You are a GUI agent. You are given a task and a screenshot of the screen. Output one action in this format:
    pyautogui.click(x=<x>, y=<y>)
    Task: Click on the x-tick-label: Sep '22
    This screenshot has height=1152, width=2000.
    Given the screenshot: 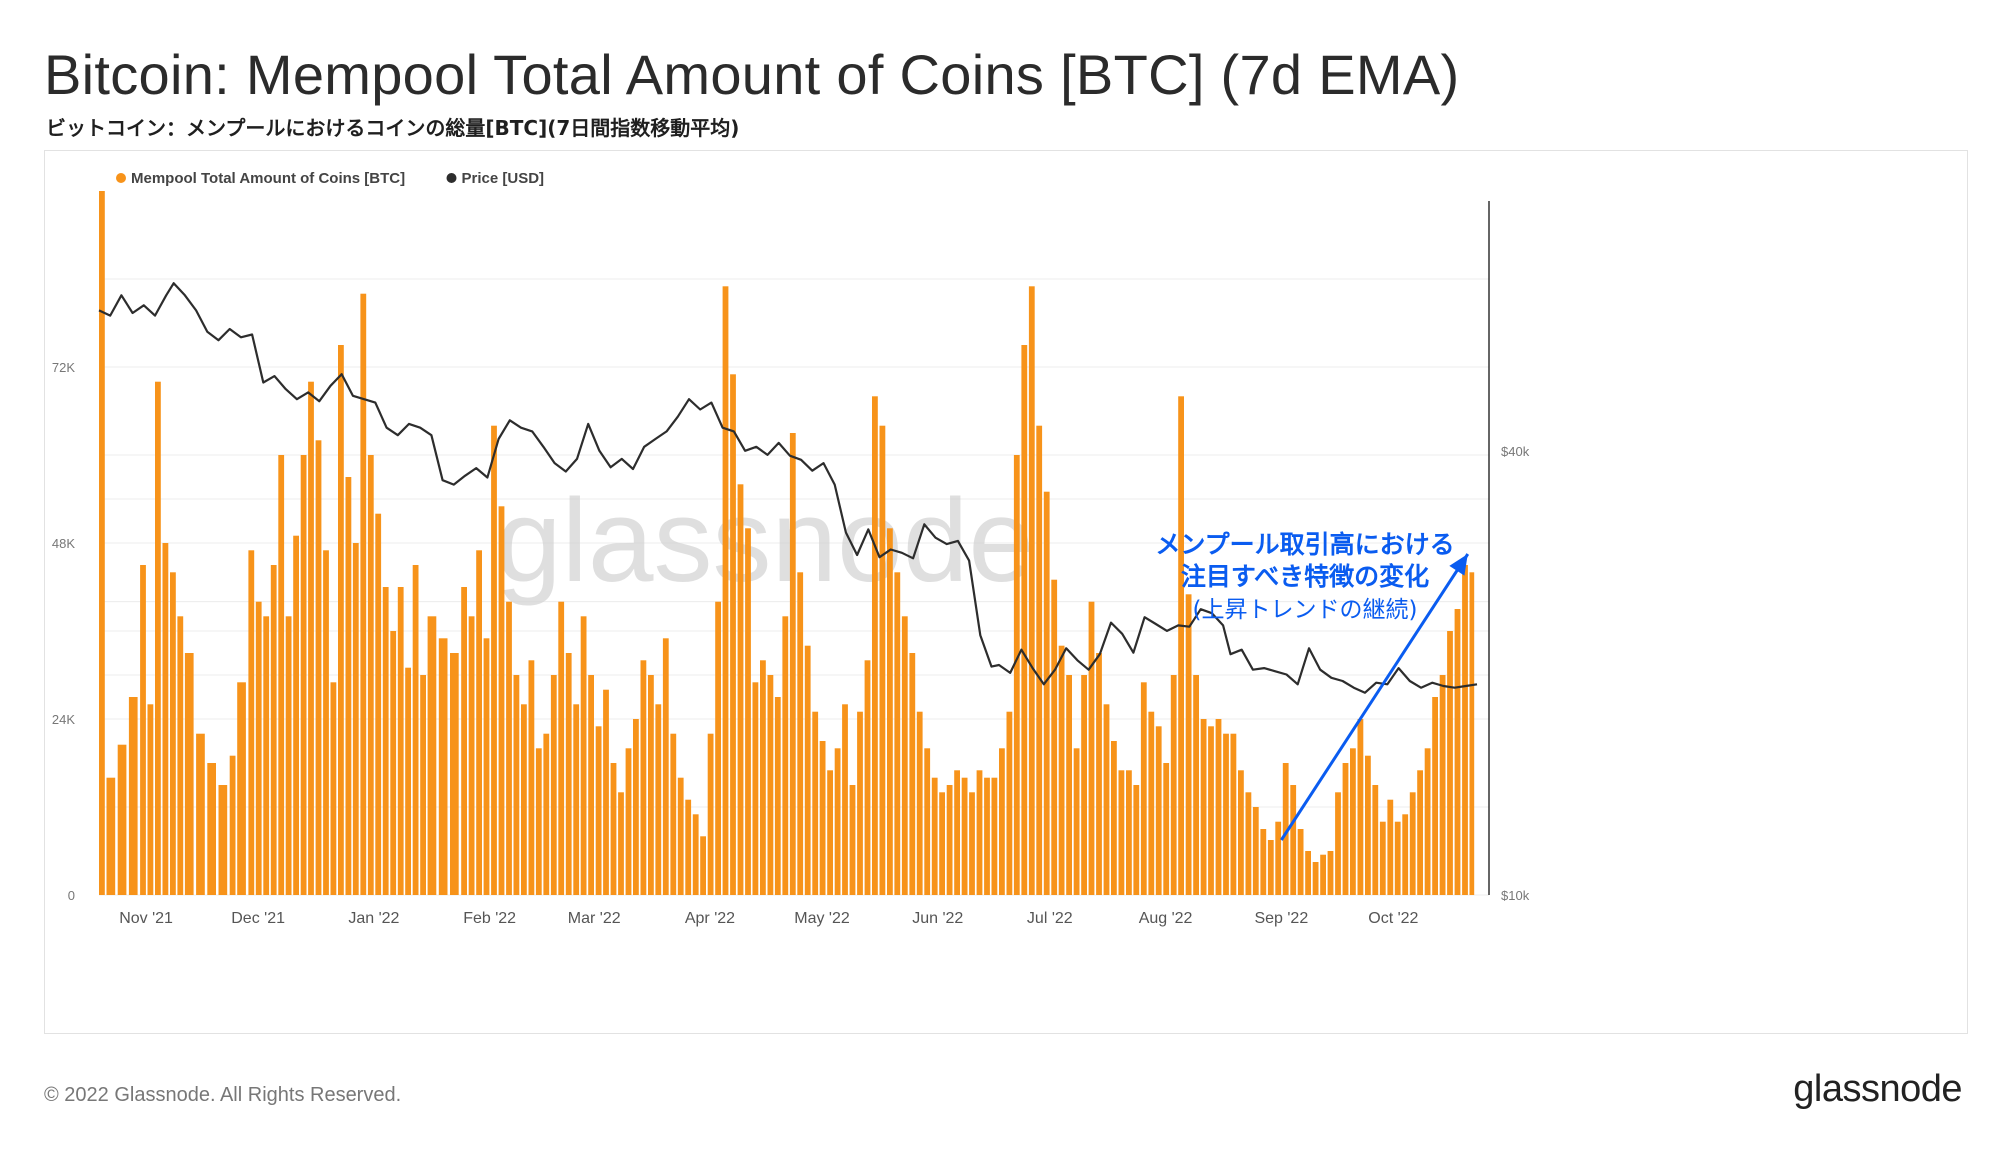 What is the action you would take?
    pyautogui.click(x=1281, y=918)
    